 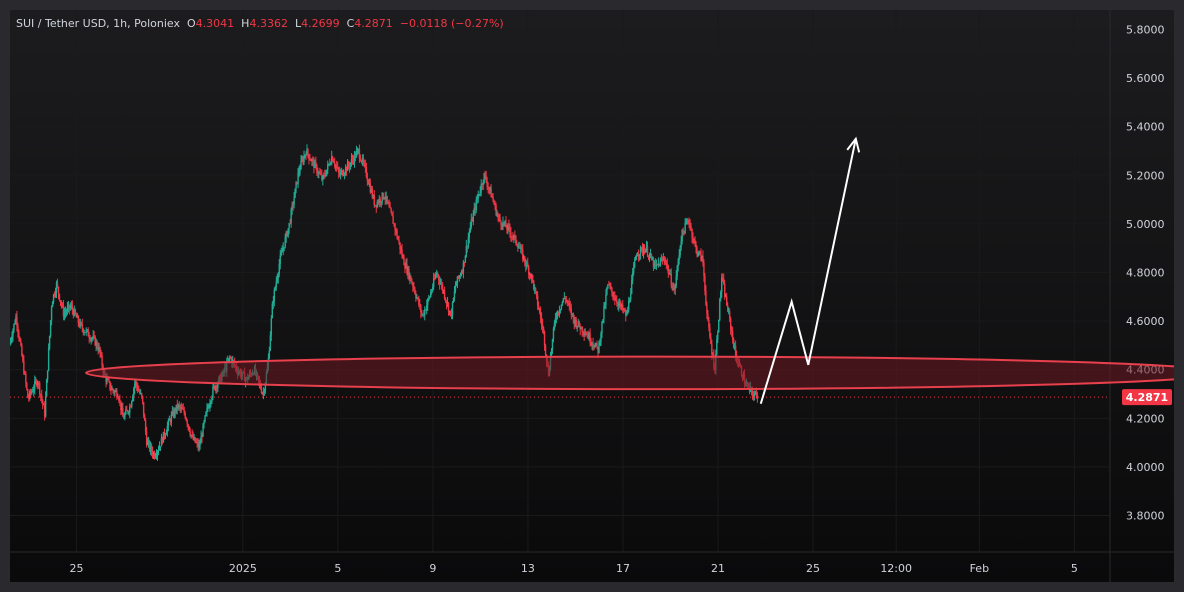 I want to click on price-axis-tick-label: 4.6000, so click(x=1145, y=321).